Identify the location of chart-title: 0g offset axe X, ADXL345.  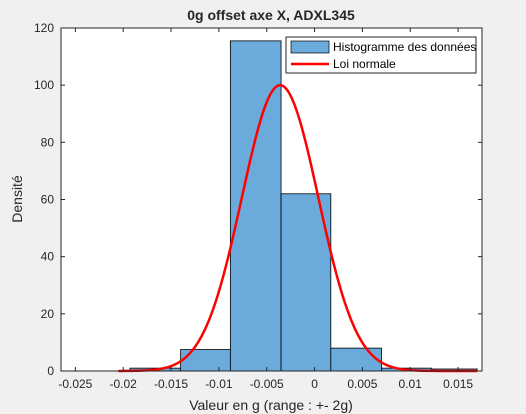
(271, 15).